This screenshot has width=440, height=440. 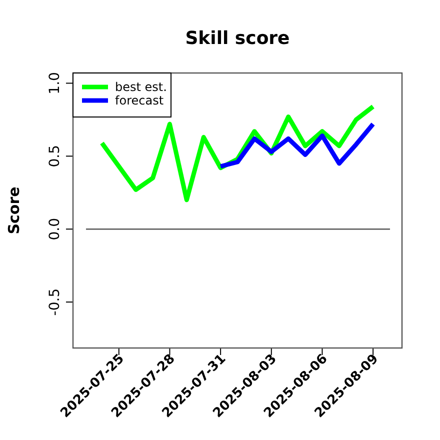 I want to click on y-tick-label: -0.5, so click(x=55, y=302).